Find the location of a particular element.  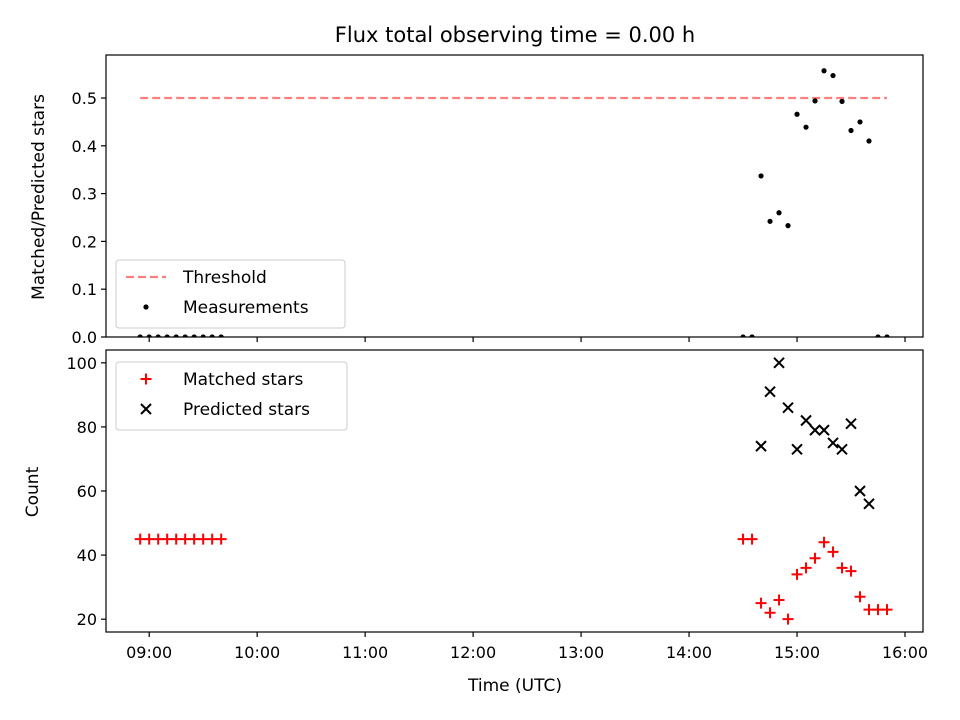

legend-measurements-swatch is located at coordinates (146, 307).